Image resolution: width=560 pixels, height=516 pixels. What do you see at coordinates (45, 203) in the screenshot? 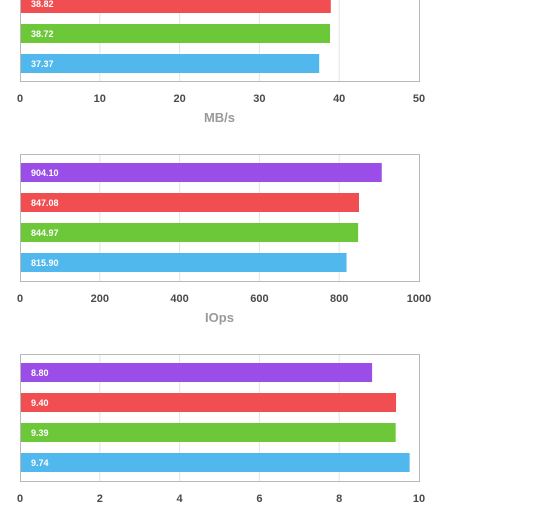
I see `bar-value-label: 847.08` at bounding box center [45, 203].